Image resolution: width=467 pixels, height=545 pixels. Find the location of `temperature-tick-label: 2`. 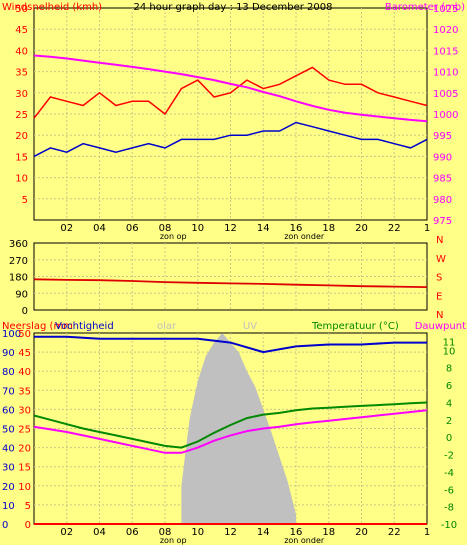

temperature-tick-label: 2 is located at coordinates (449, 421).